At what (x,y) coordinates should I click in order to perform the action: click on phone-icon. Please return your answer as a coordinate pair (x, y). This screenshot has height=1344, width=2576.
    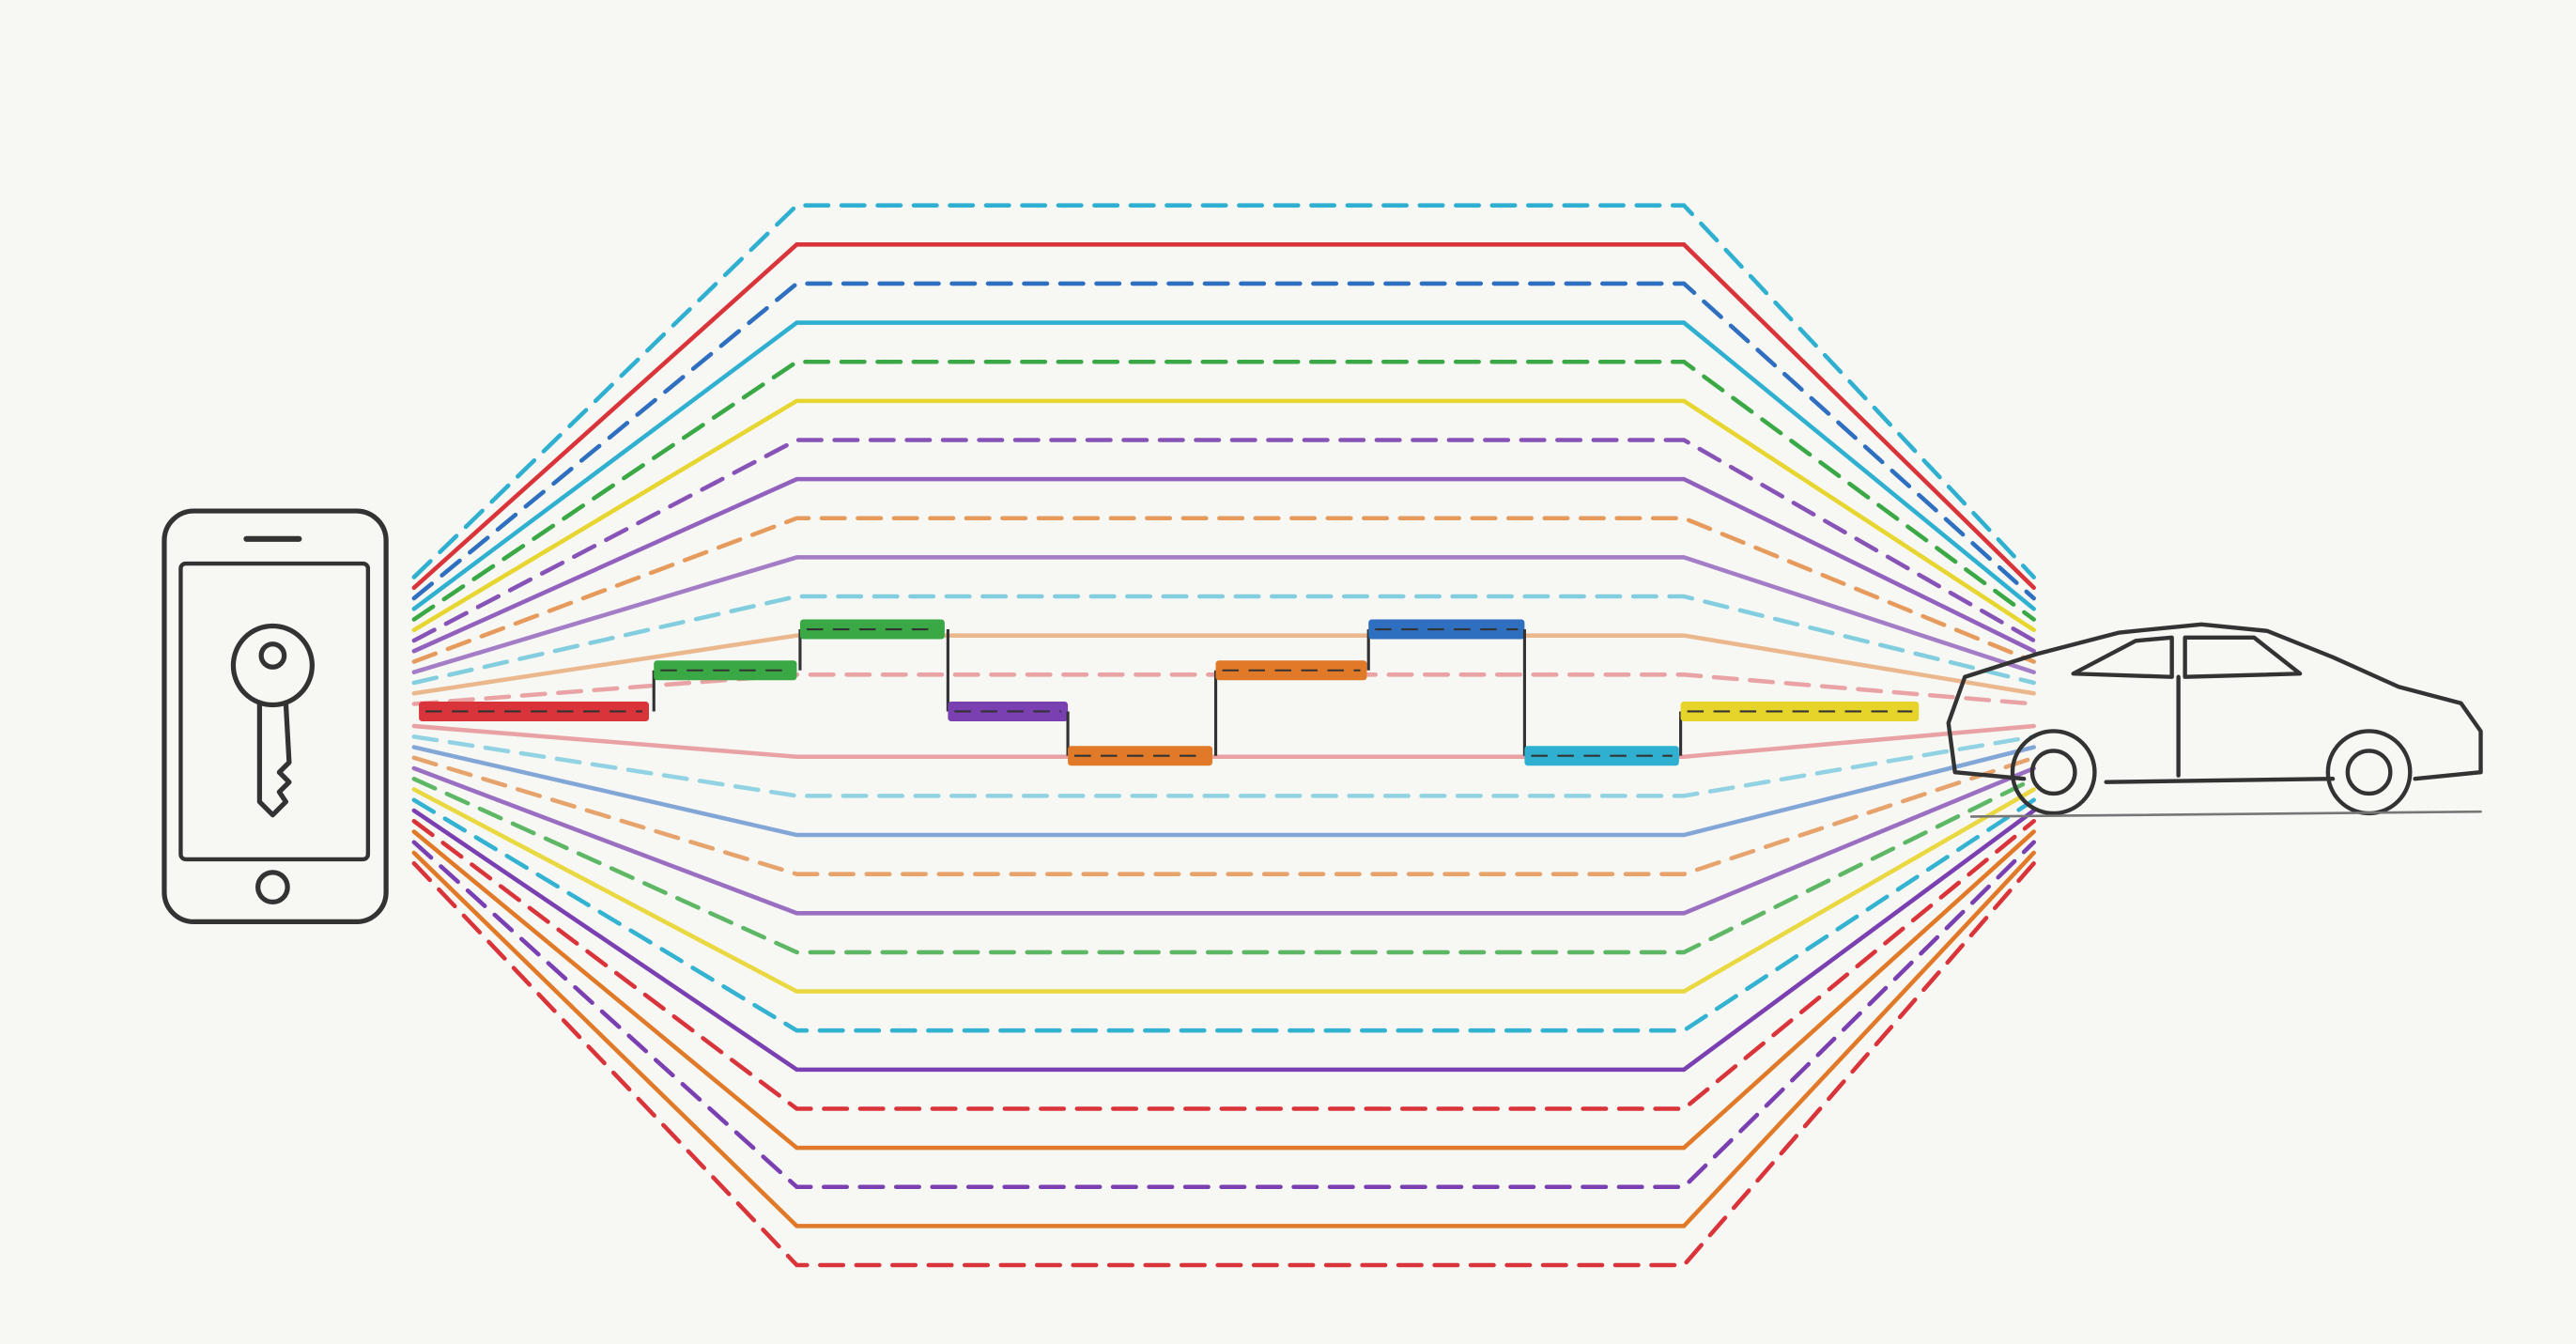
    Looking at the image, I should click on (275, 716).